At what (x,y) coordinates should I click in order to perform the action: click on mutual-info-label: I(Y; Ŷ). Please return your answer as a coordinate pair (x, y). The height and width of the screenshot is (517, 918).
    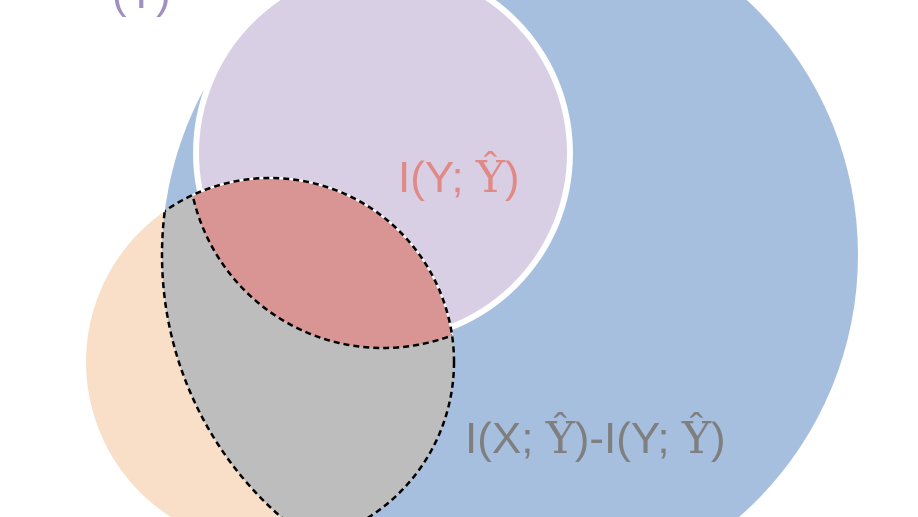
    Looking at the image, I should click on (459, 176).